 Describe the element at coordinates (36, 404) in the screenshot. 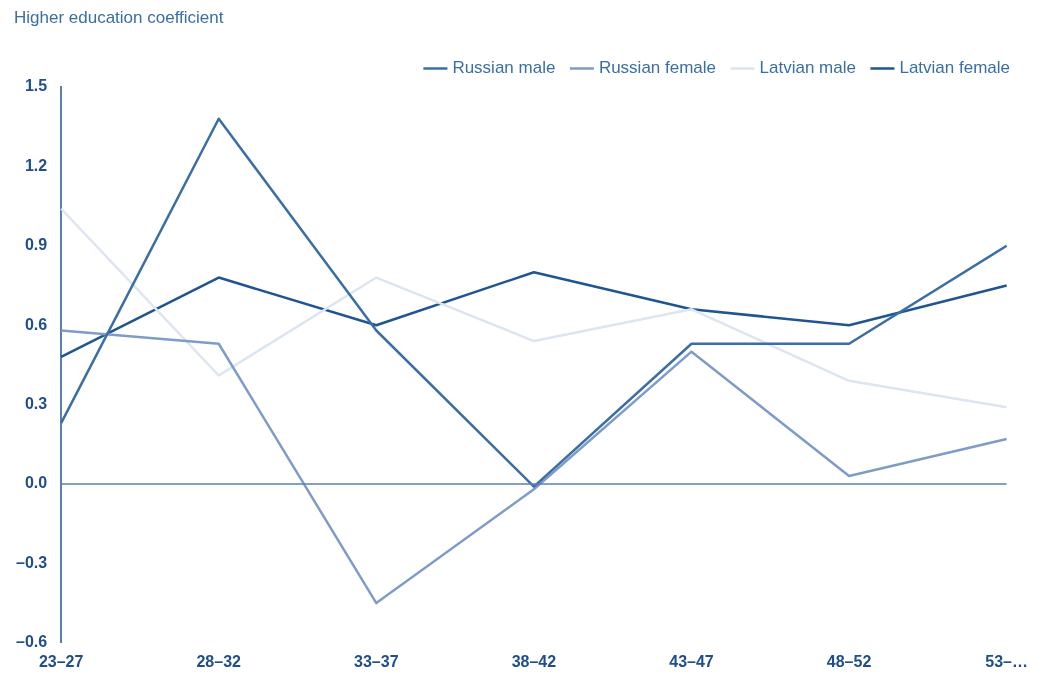

I see `y-tick-label: 0.3` at that location.